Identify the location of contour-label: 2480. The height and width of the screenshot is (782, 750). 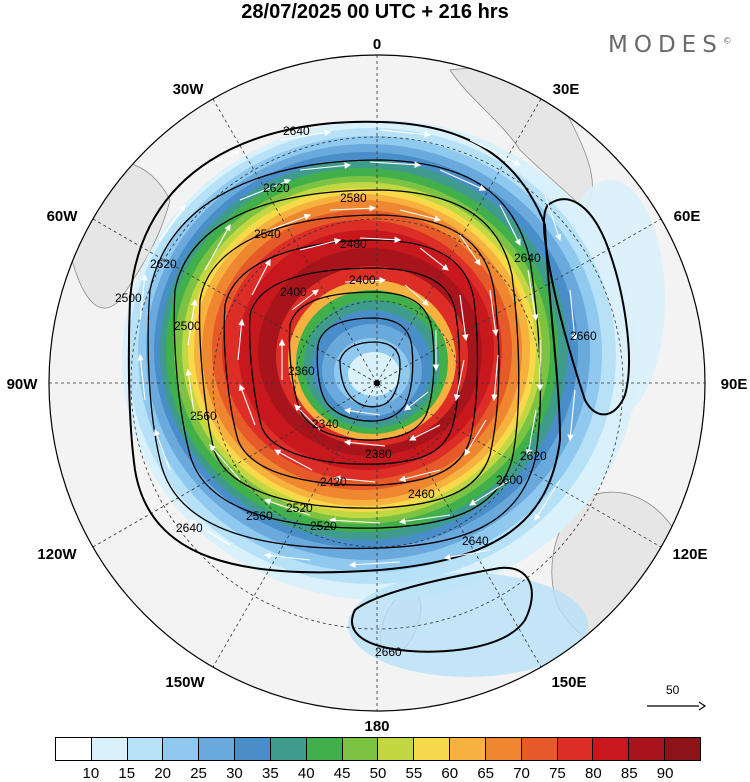
(353, 244).